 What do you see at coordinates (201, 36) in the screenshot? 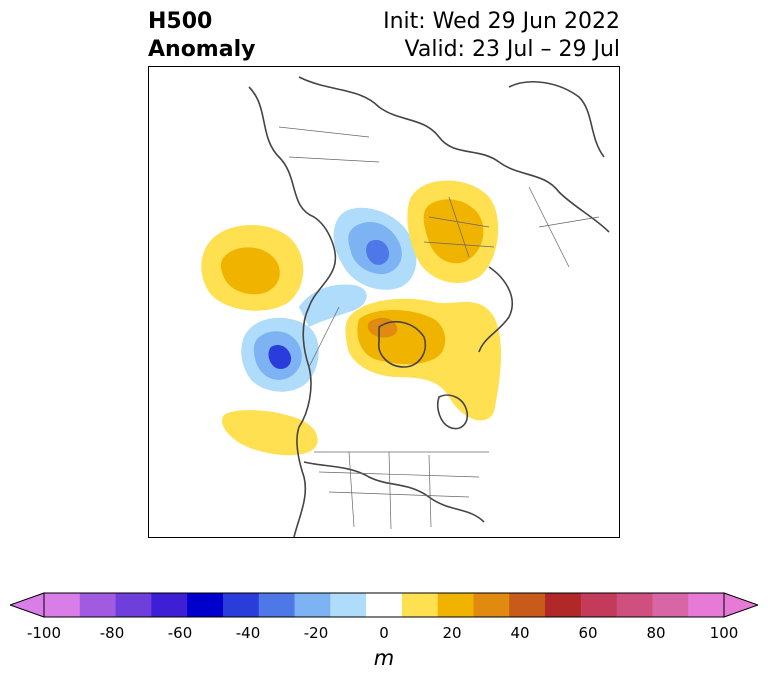
I see `map-title-left: H500 Anomaly` at bounding box center [201, 36].